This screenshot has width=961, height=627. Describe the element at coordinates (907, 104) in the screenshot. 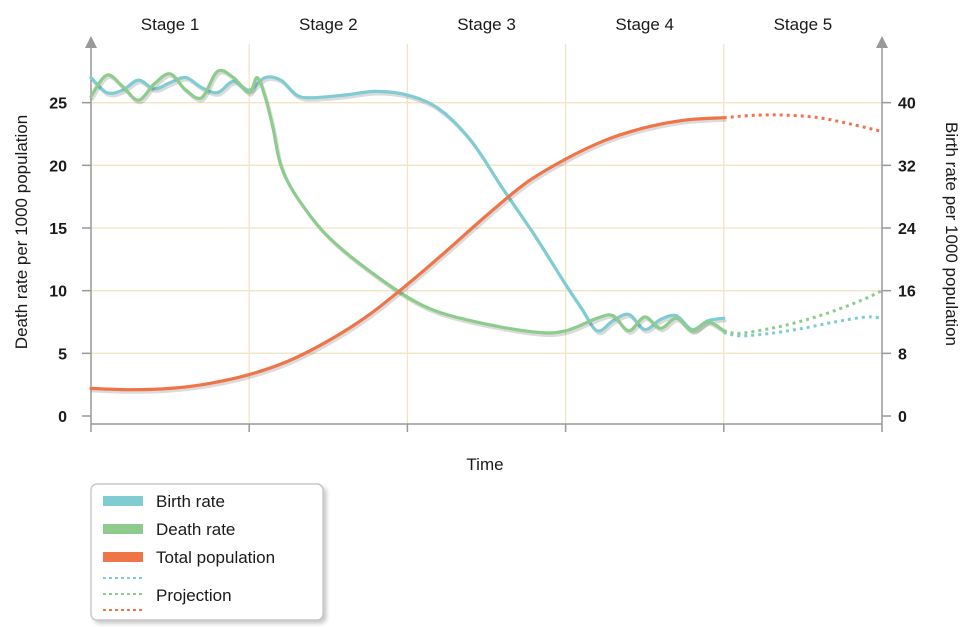

I see `right-tick-label: 40` at that location.